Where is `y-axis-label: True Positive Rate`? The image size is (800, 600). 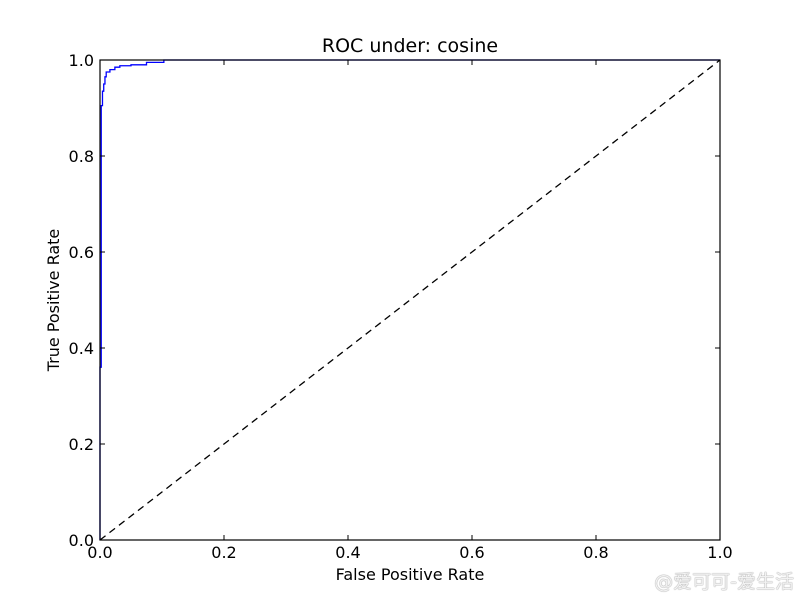 y-axis-label: True Positive Rate is located at coordinates (53, 301).